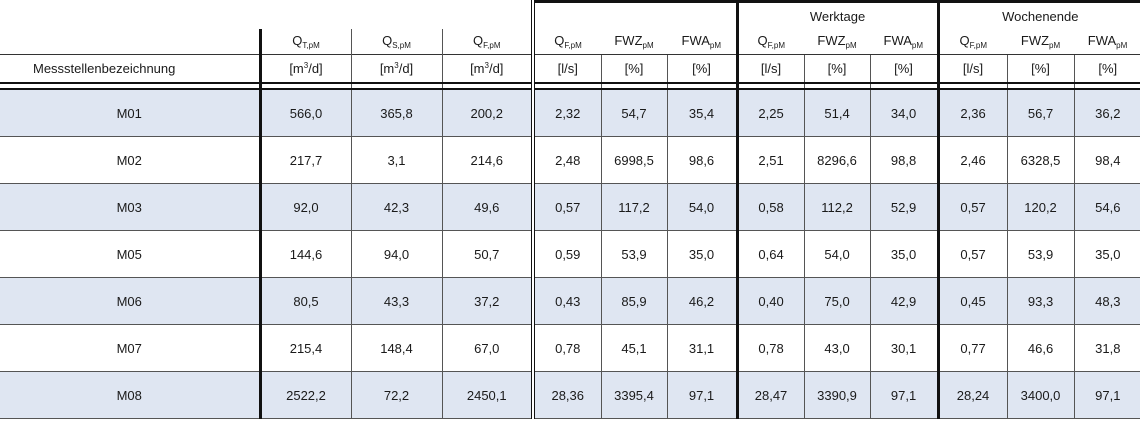 The width and height of the screenshot is (1140, 423). I want to click on col-header-fwz-wochenende: FWZpM, so click(1040, 41).